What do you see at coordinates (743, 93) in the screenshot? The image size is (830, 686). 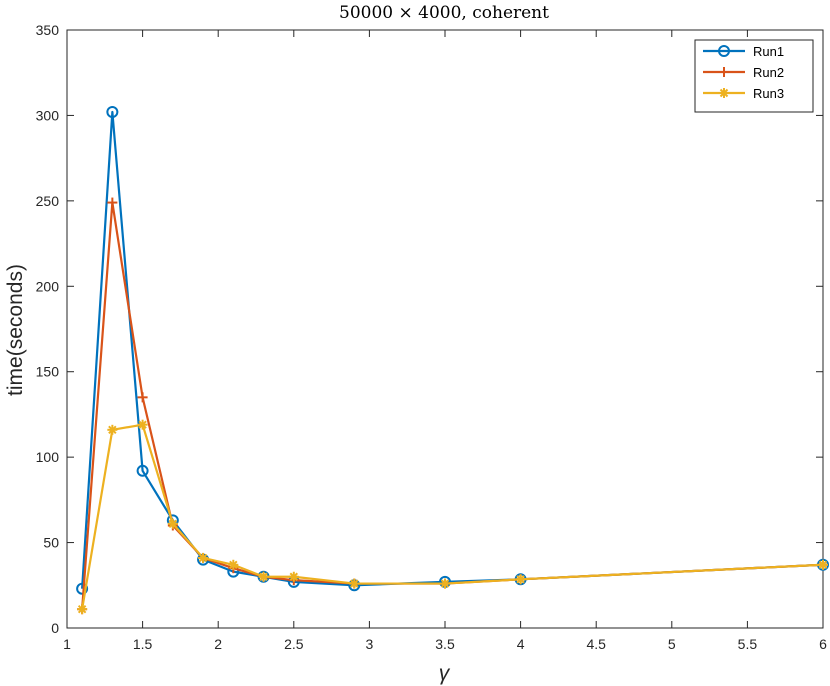 I see `legend-entry-run3: Run3` at bounding box center [743, 93].